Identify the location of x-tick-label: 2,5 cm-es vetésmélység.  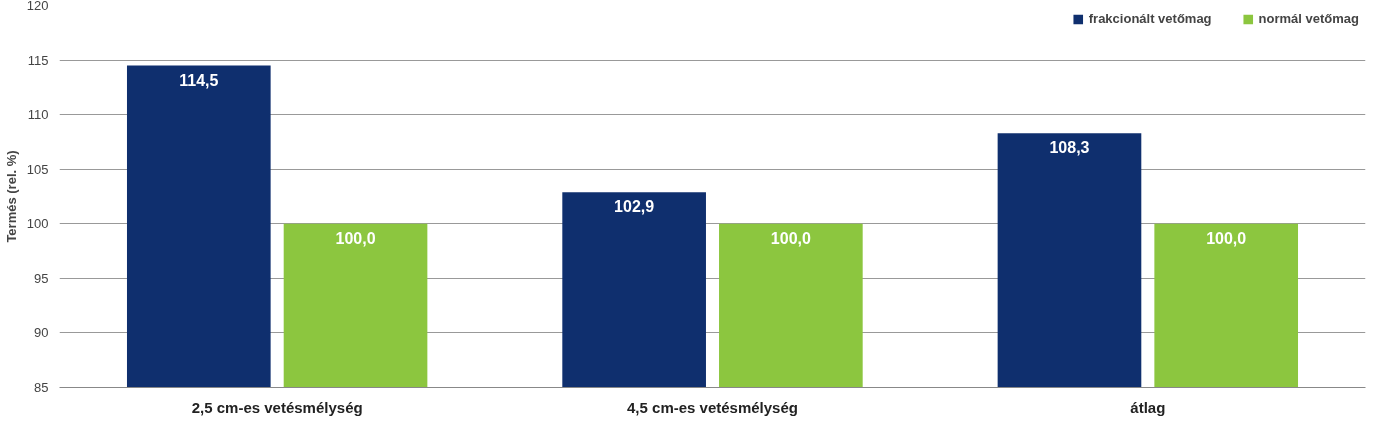
(277, 407).